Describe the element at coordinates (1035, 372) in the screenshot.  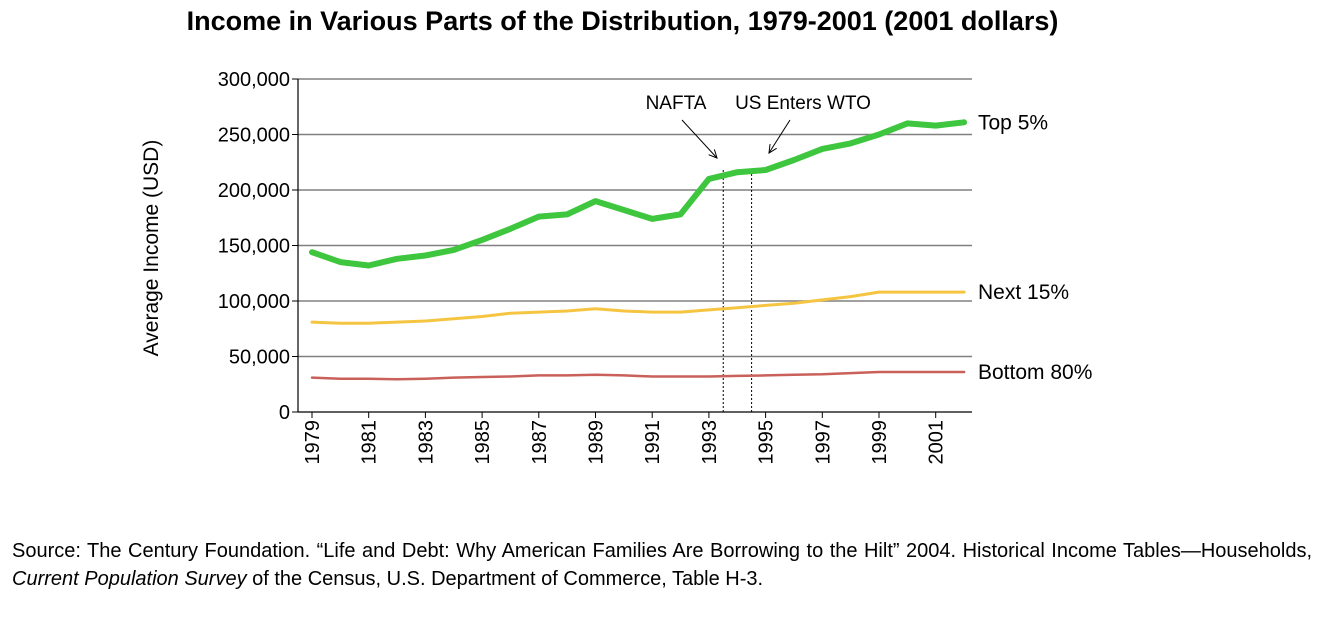
I see `series-label-bottom-80: Bottom 80%` at that location.